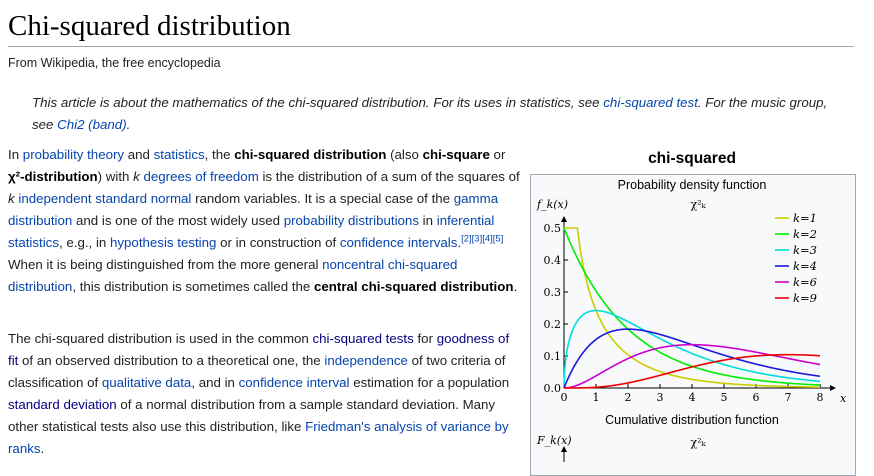 This screenshot has width=874, height=476. Describe the element at coordinates (833, 388) in the screenshot. I see `pdf-x-arrow` at that location.